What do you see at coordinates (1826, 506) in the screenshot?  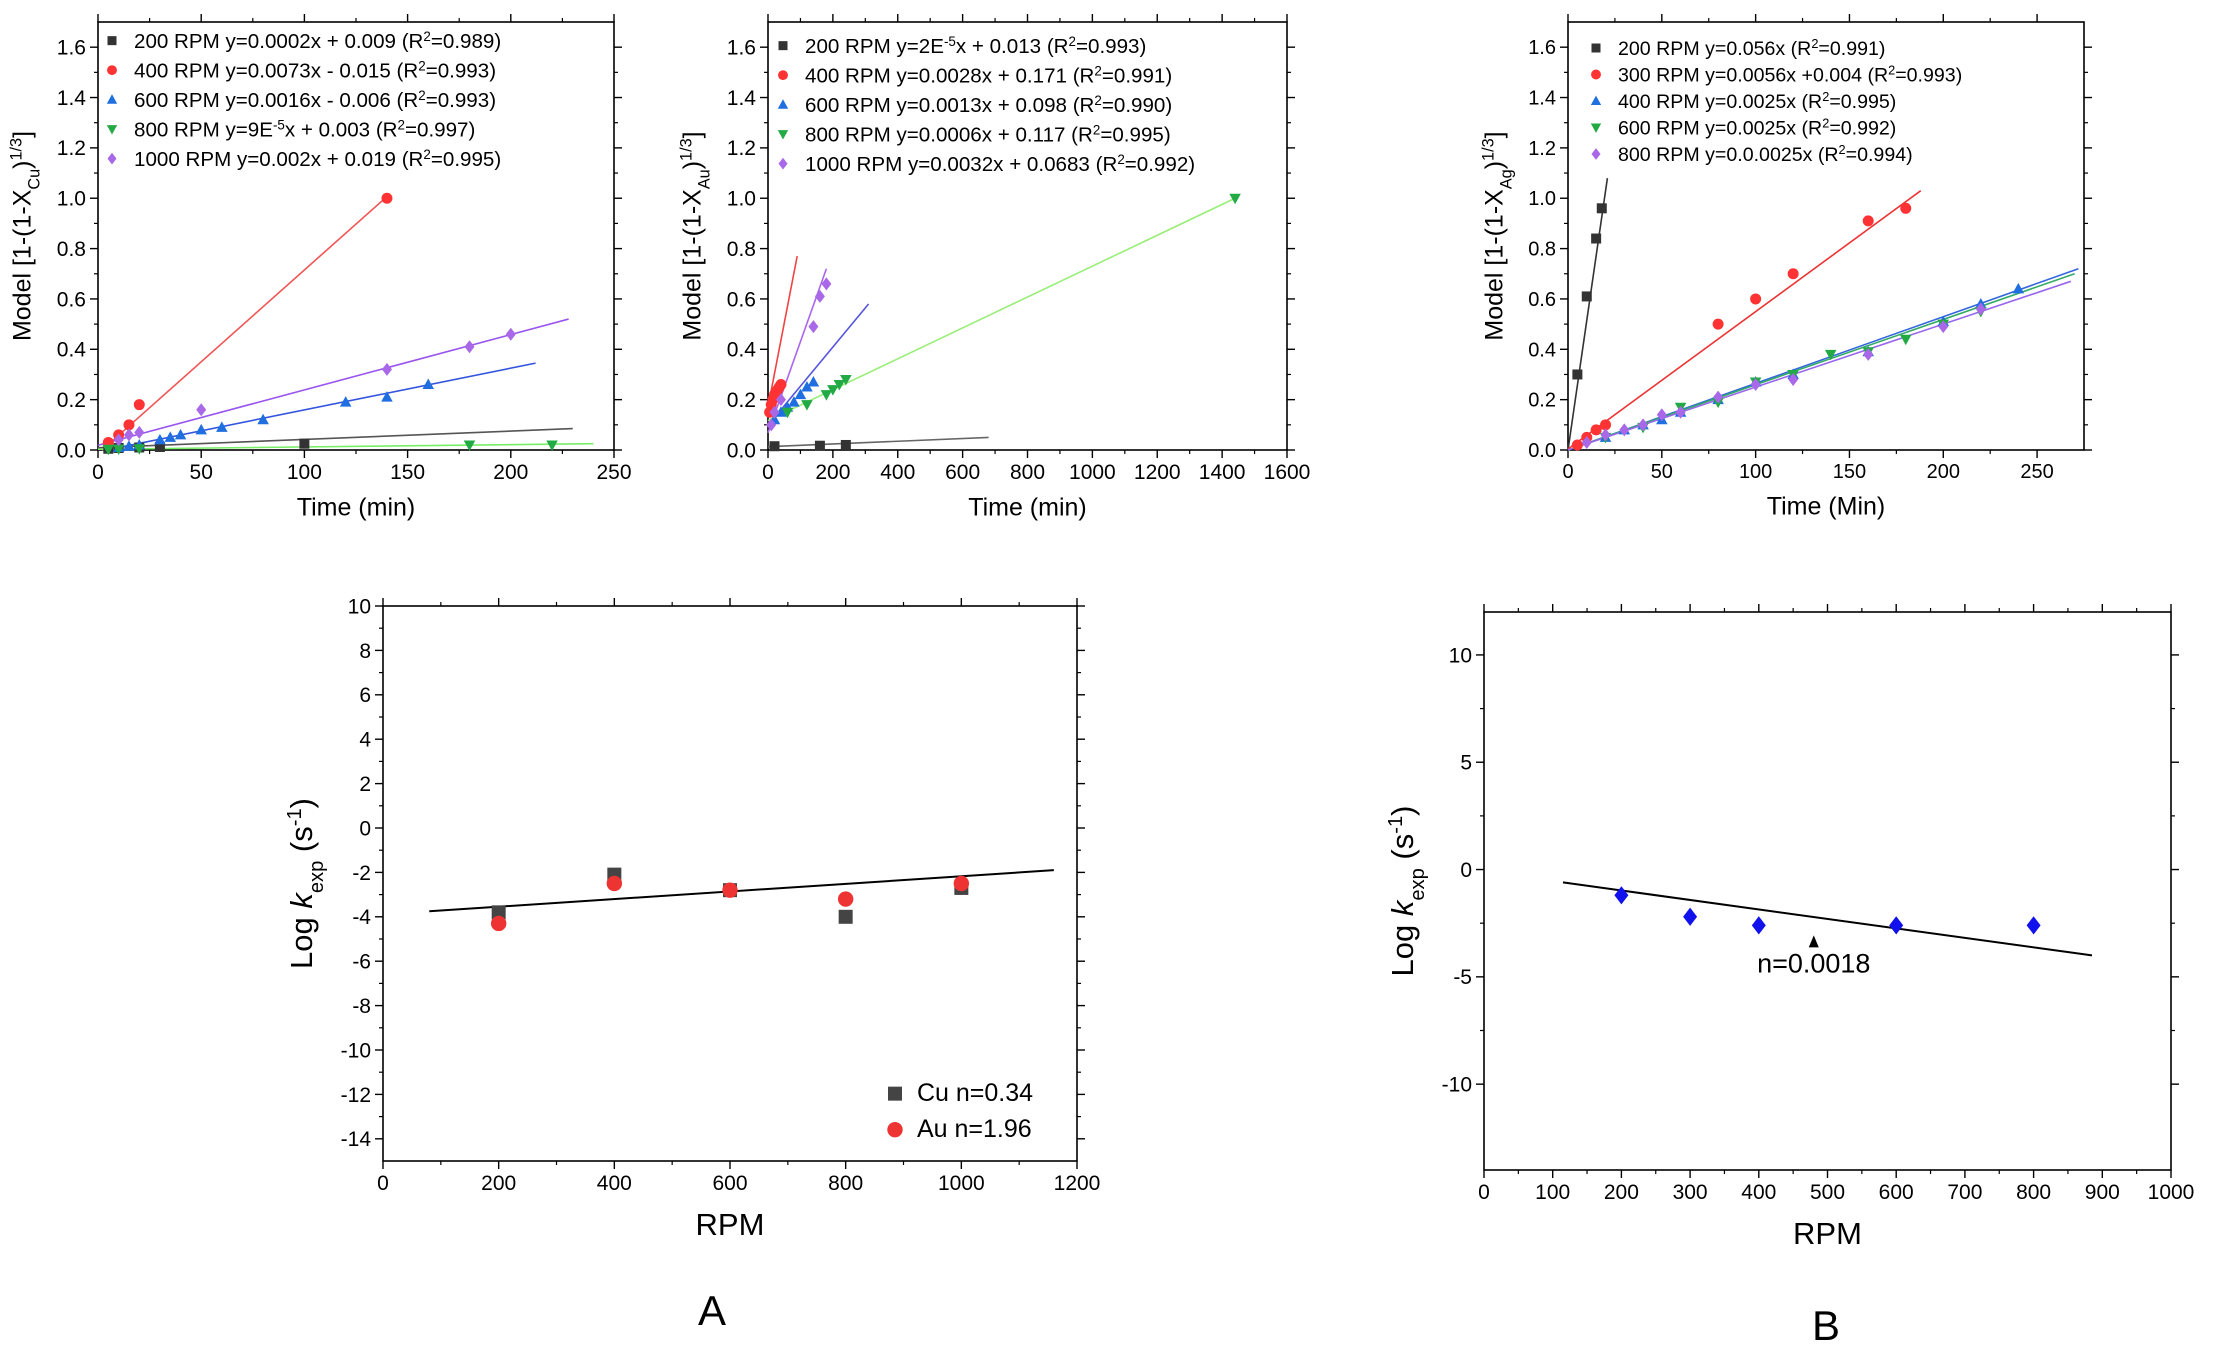 I see `x-axis-label: Time (Min)` at bounding box center [1826, 506].